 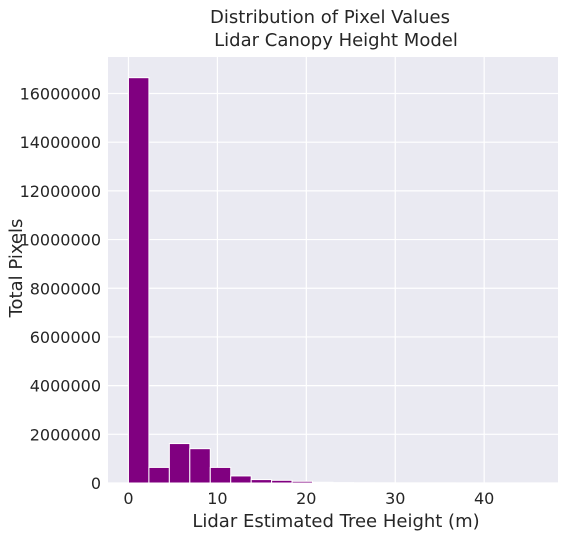 I want to click on y-axis-label: Total Pixels, so click(x=16, y=269).